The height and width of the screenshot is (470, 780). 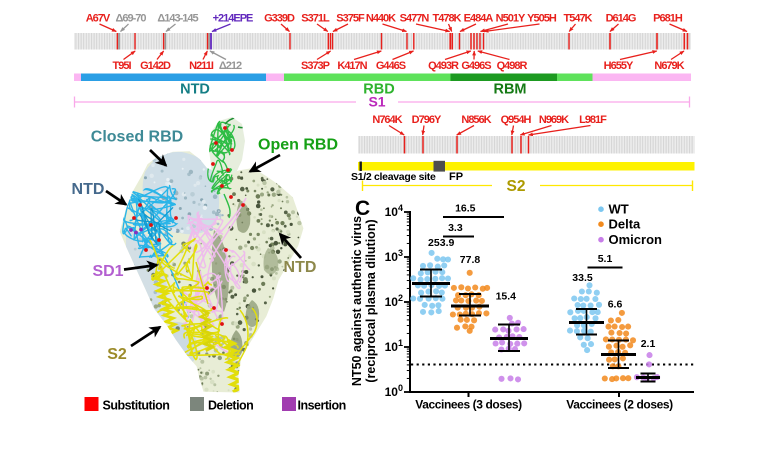 What do you see at coordinates (456, 177) in the screenshot?
I see `svg-text: FP` at bounding box center [456, 177].